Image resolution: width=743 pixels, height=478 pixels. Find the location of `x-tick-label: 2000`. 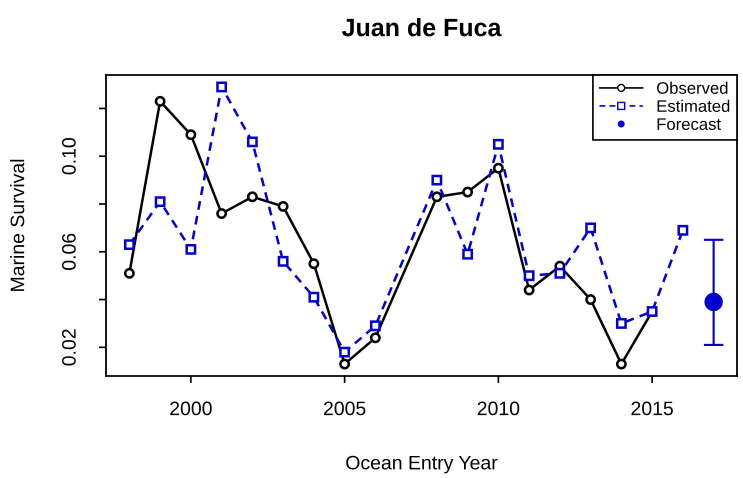

x-tick-label: 2000 is located at coordinates (191, 409).